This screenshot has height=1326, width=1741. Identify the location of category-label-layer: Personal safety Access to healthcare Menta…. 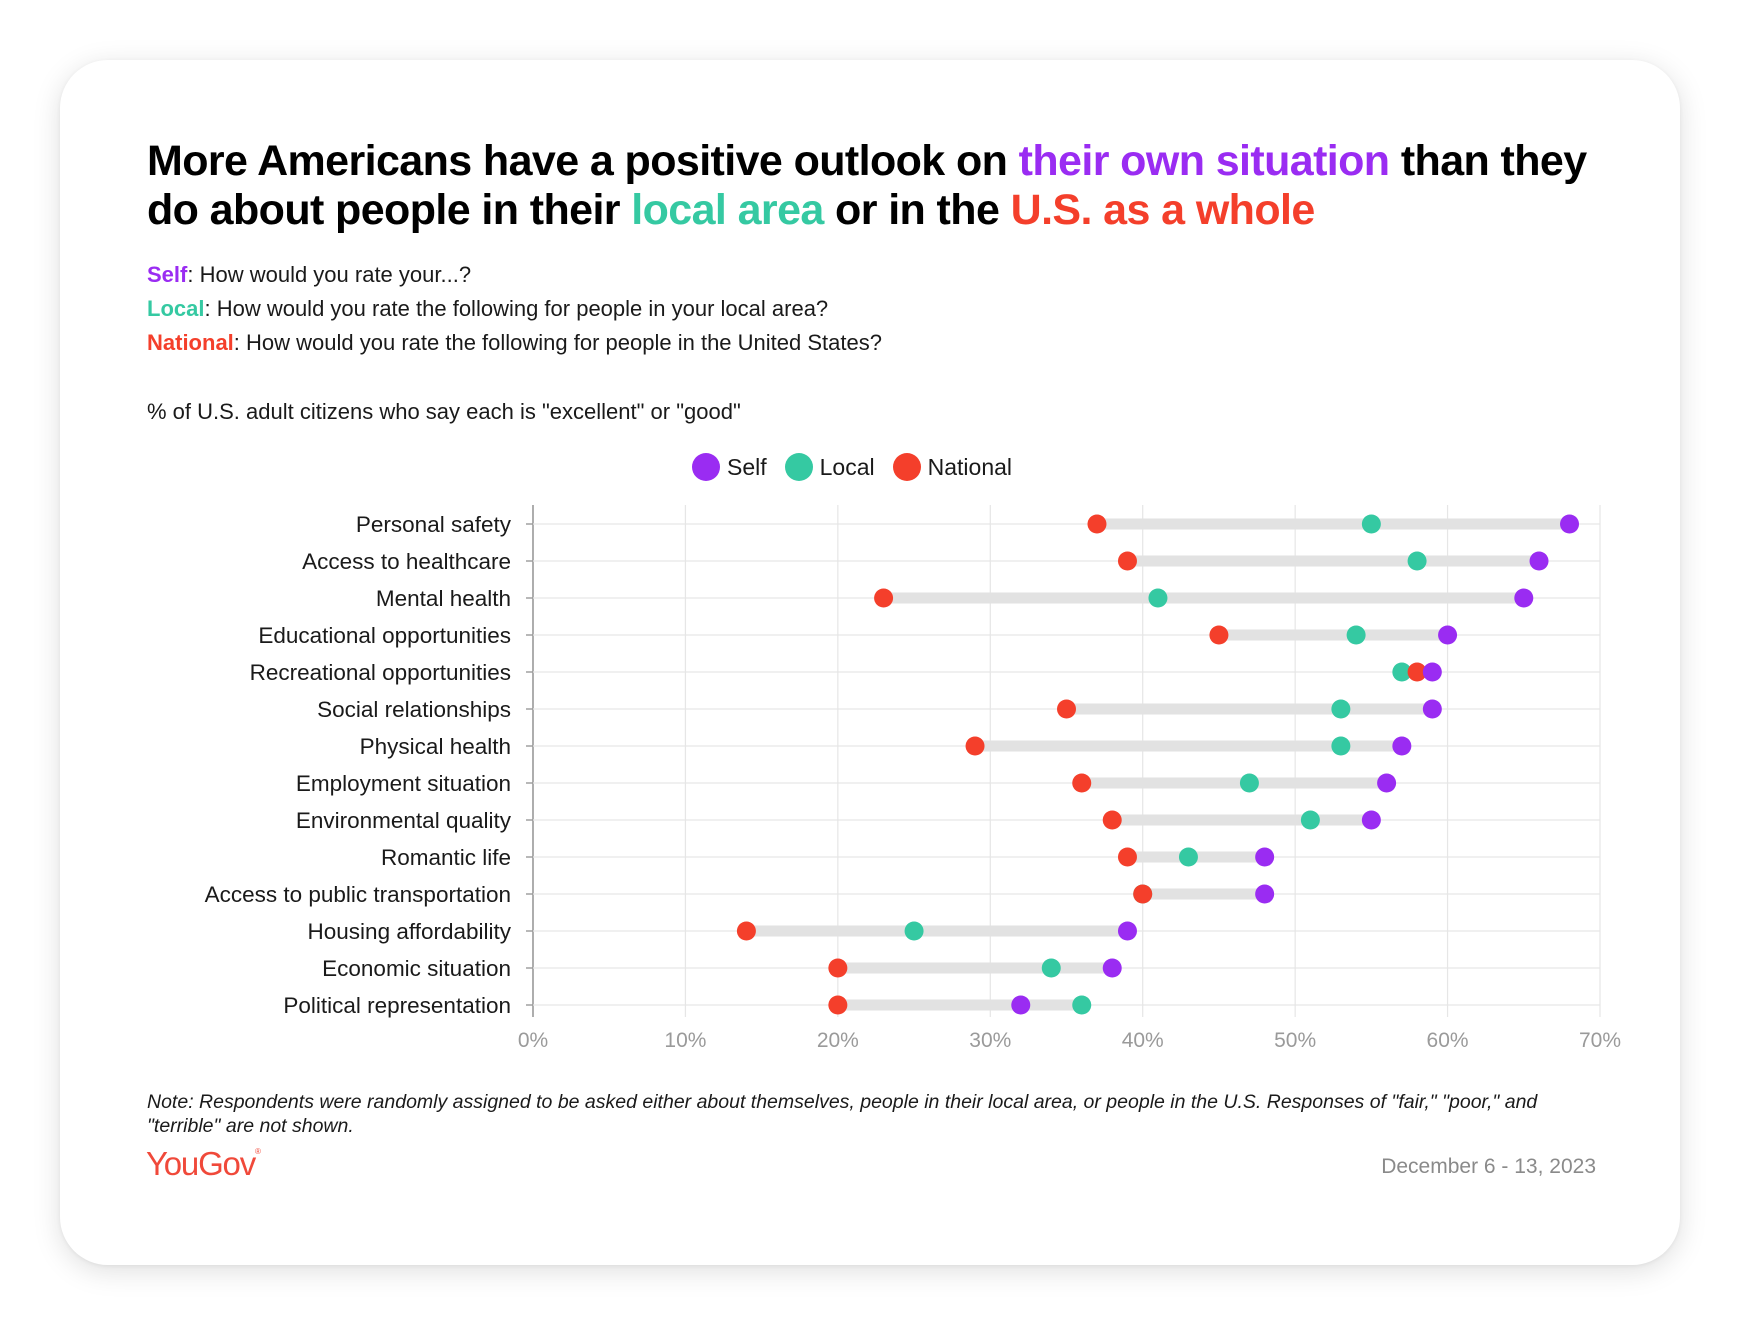
(358, 765).